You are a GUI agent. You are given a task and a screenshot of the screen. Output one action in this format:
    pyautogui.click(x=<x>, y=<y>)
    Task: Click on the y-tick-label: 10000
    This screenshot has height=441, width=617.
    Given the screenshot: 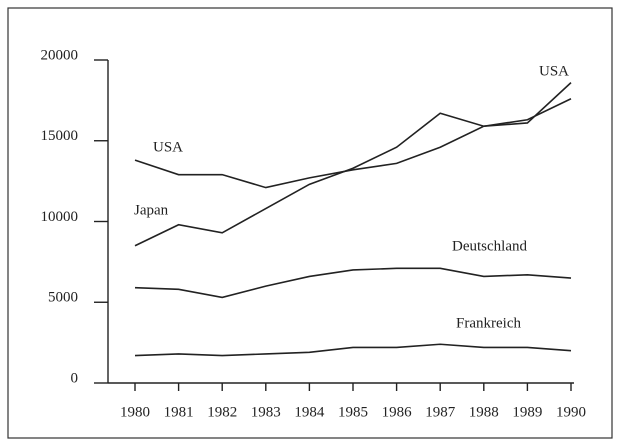 What is the action you would take?
    pyautogui.click(x=60, y=217)
    